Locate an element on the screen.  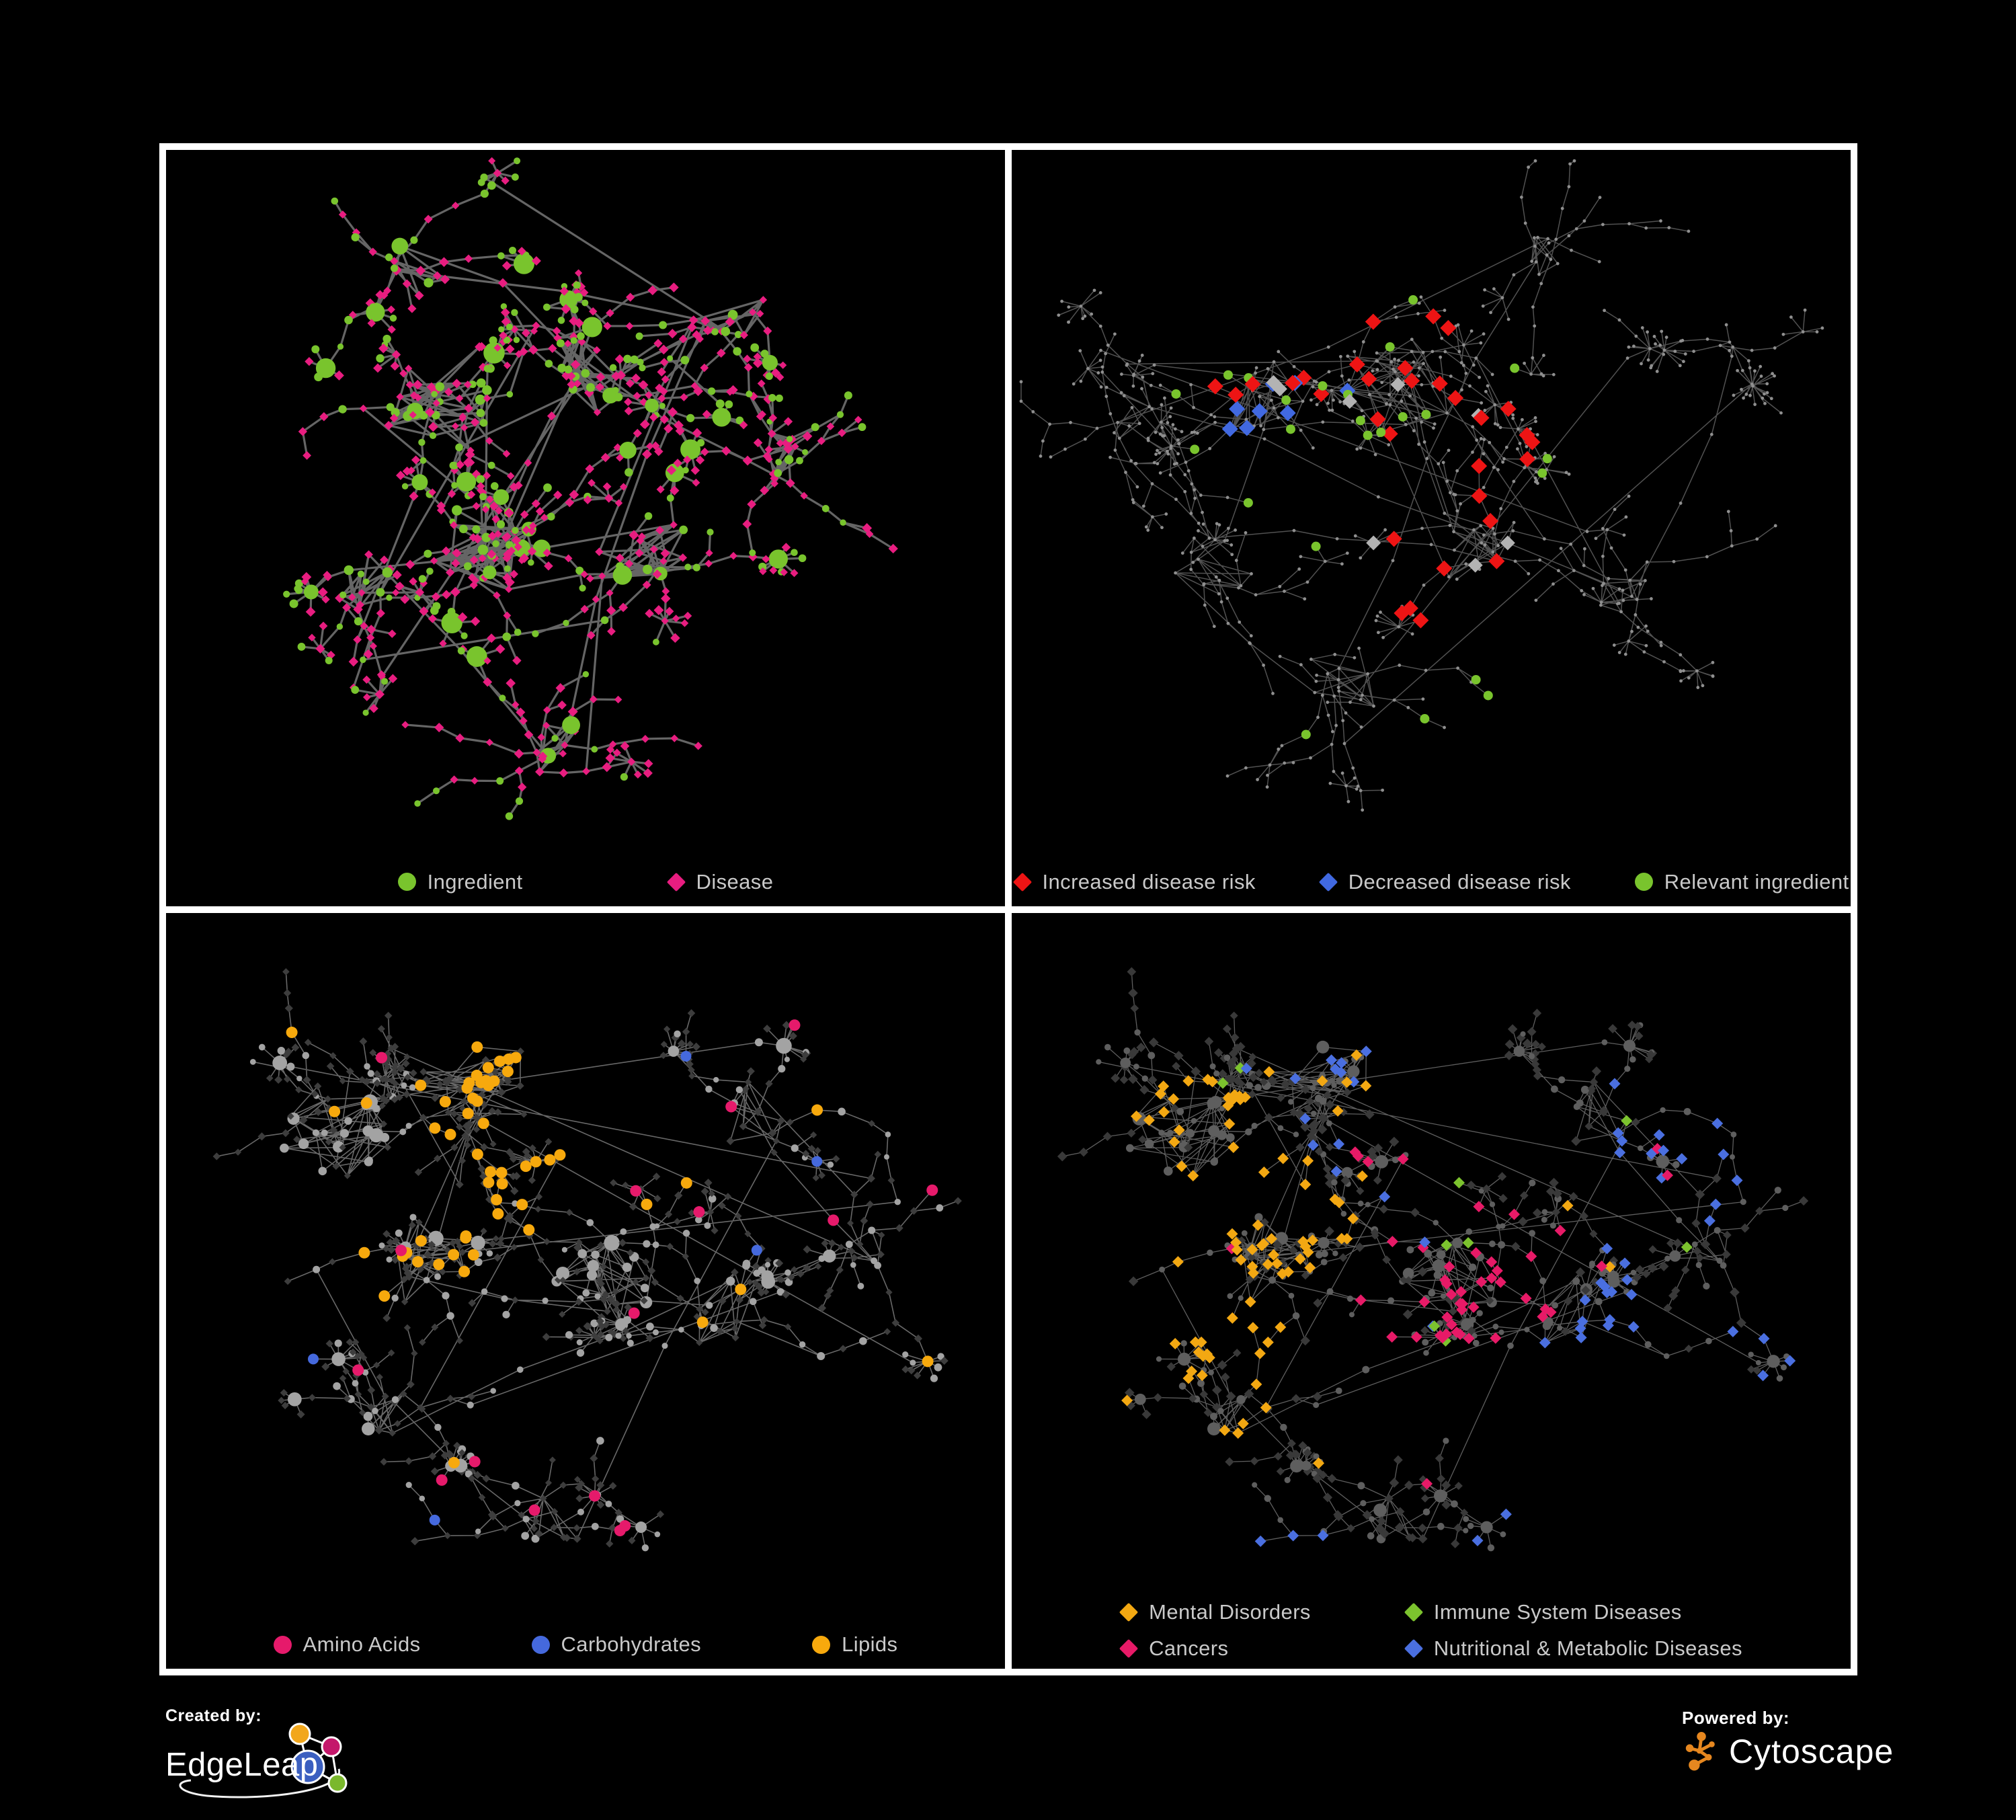
legend-item: Increased disease risk is located at coordinates (1134, 881).